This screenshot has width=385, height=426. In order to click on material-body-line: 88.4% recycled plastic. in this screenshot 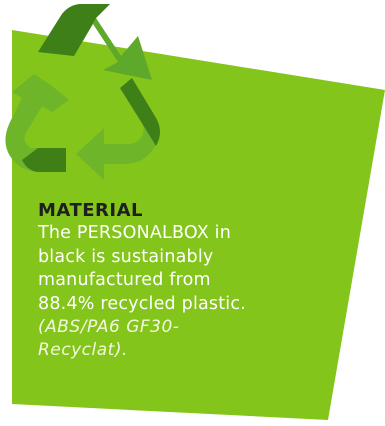, I will do `click(142, 303)`.